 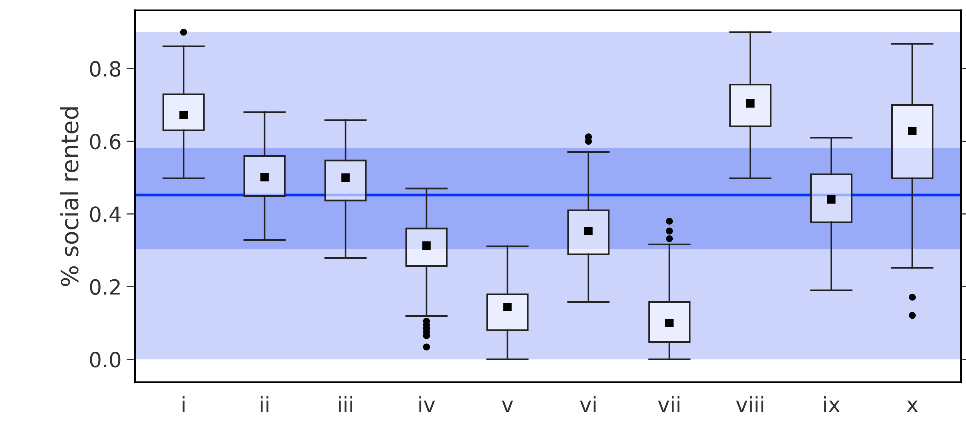 I want to click on x-tick-label: x, so click(x=912, y=406).